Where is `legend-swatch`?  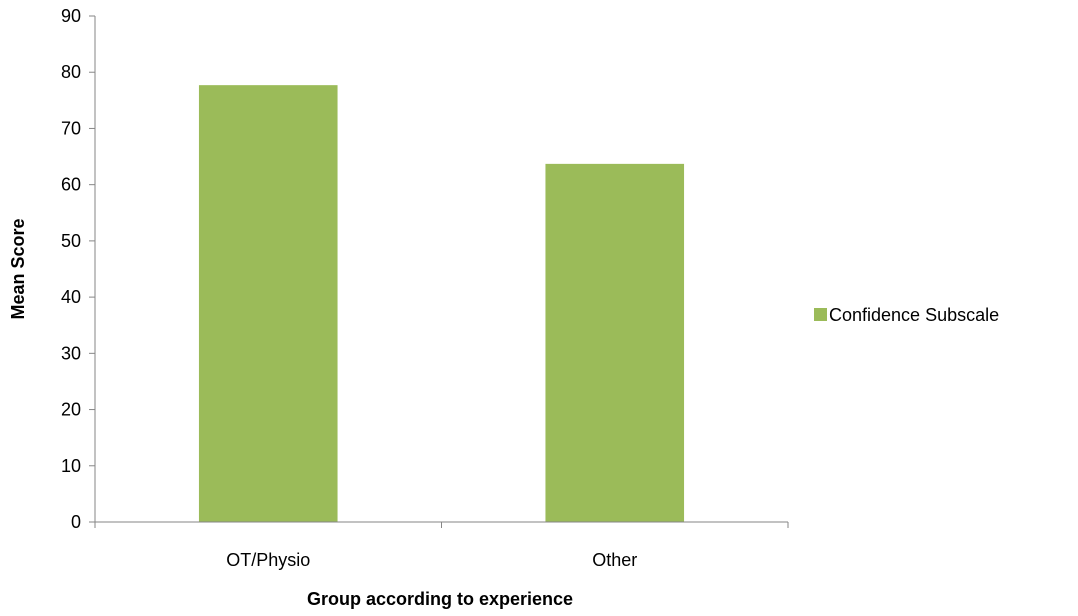
legend-swatch is located at coordinates (820, 314).